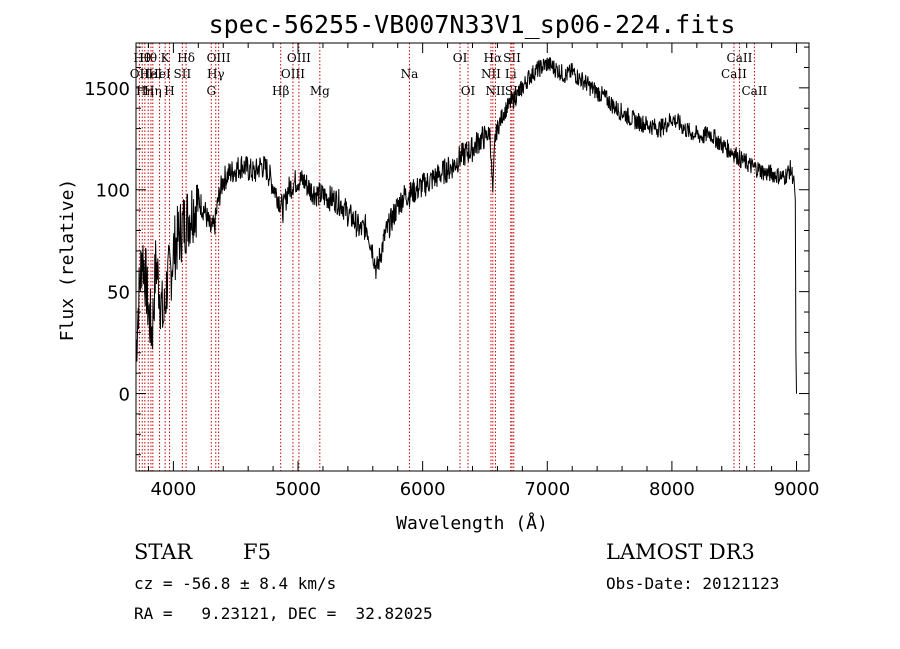 Image resolution: width=900 pixels, height=649 pixels. What do you see at coordinates (495, 91) in the screenshot?
I see `line-label-23: NII` at bounding box center [495, 91].